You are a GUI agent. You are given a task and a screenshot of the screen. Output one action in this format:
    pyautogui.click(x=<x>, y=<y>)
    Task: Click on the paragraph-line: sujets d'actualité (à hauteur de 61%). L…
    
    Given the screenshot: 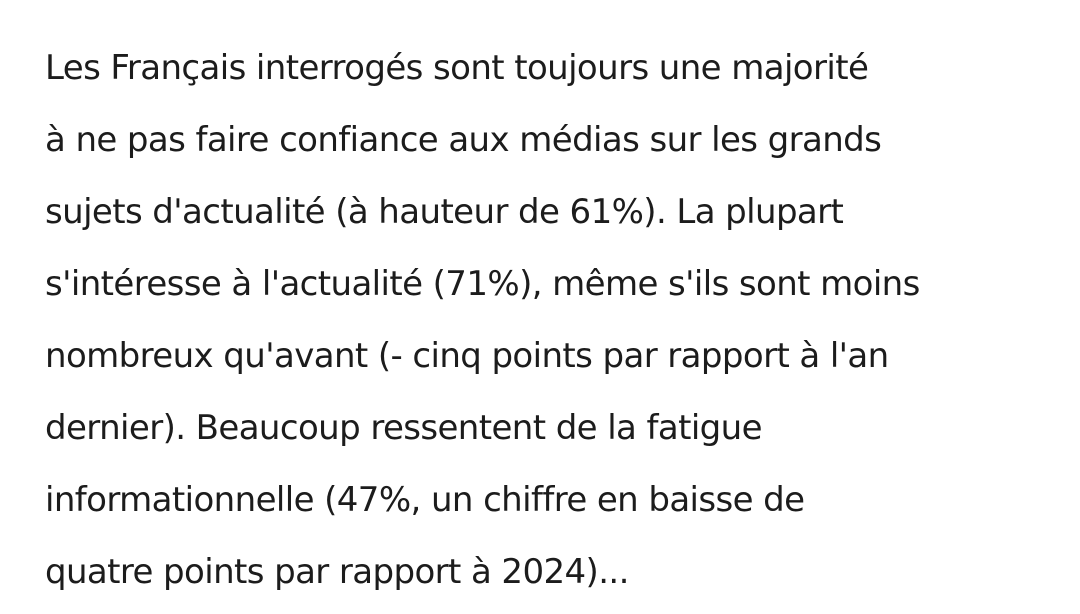 What is the action you would take?
    pyautogui.click(x=444, y=212)
    